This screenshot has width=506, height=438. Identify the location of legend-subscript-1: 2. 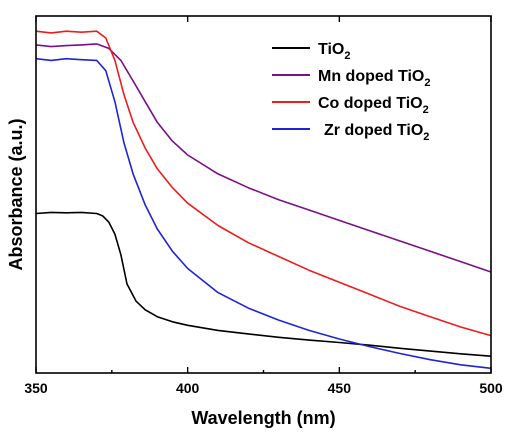
(347, 56).